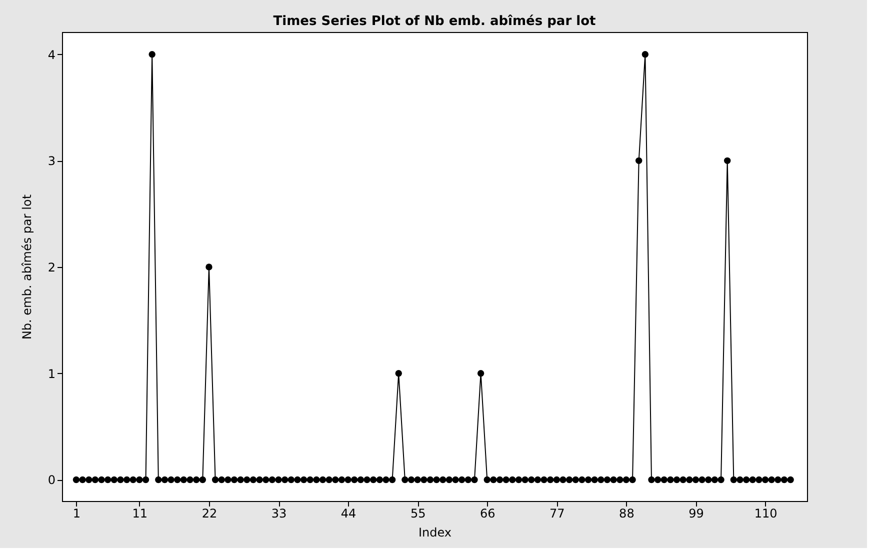 This screenshot has width=887, height=558. Describe the element at coordinates (435, 533) in the screenshot. I see `x-axis-title: Index` at that location.